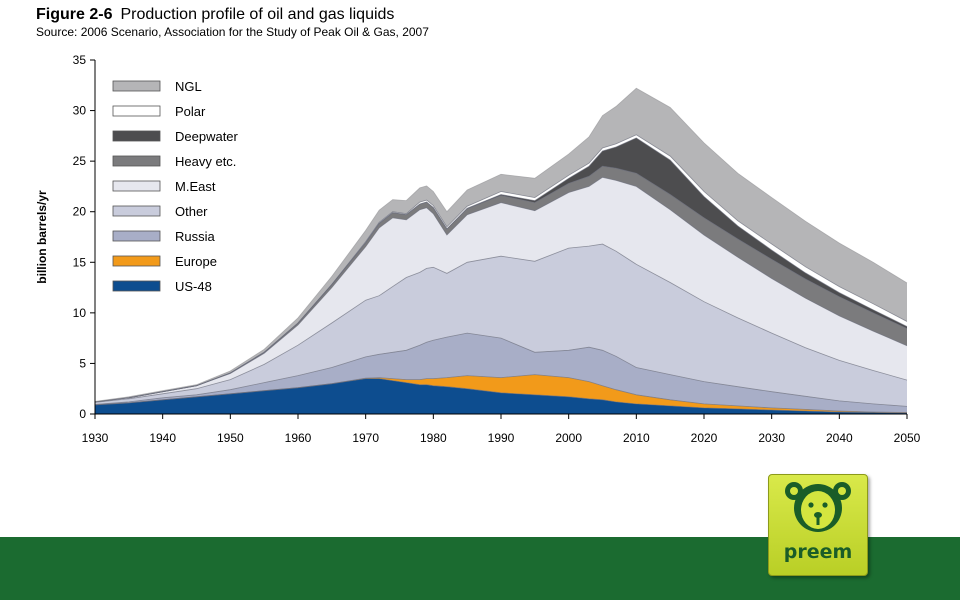 The width and height of the screenshot is (960, 600). I want to click on legend-label-5: M.East, so click(195, 186).